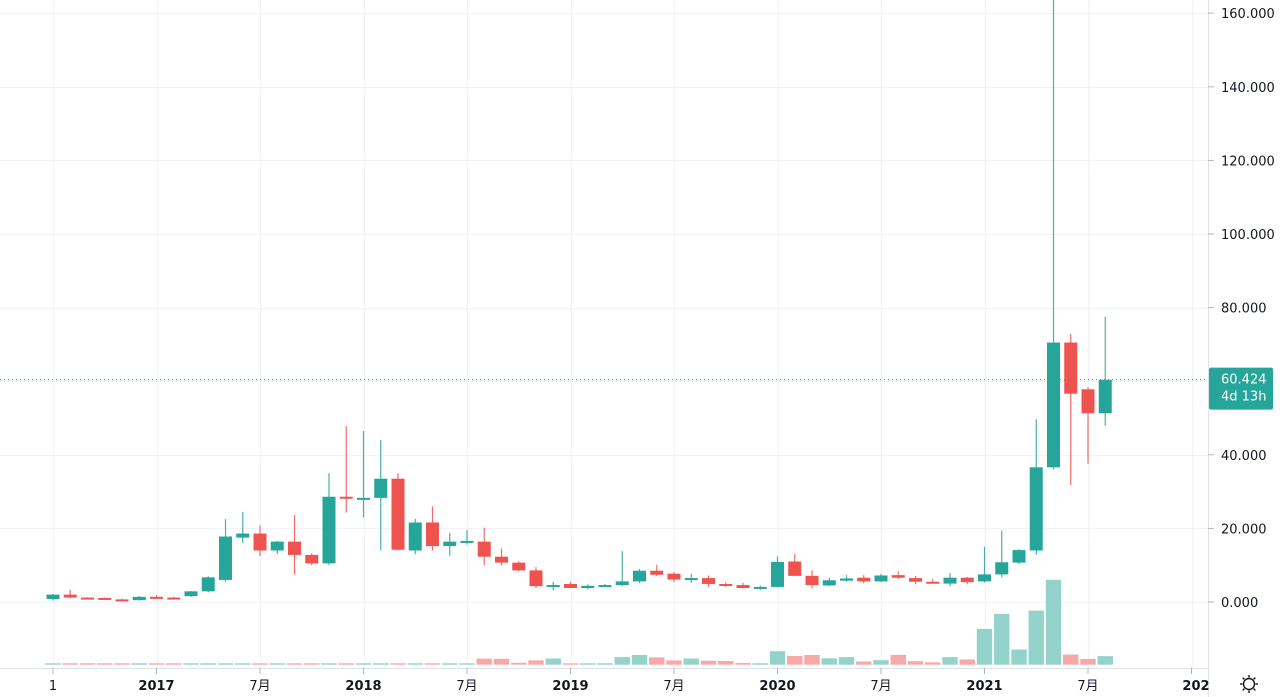 This screenshot has height=697, width=1280. What do you see at coordinates (629, 681) in the screenshot?
I see `time-axis: 1 2017 7月 2018 7月 2019 7月 2020 7月 2021 7月 202` at bounding box center [629, 681].